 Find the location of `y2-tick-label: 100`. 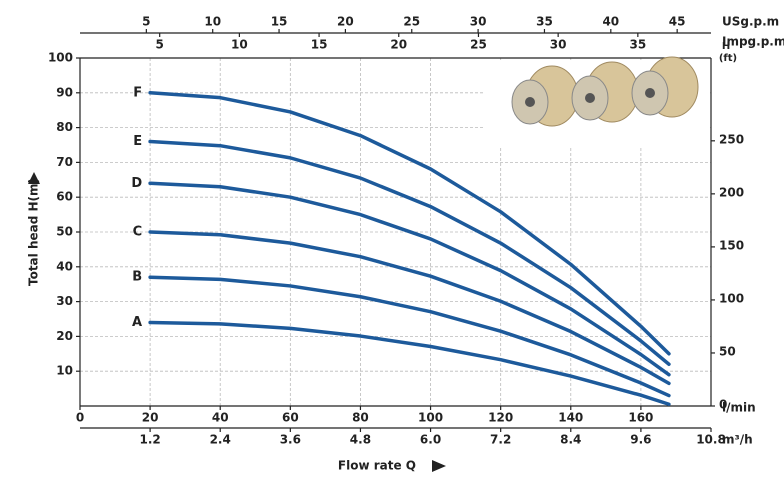

y2-tick-label: 100 is located at coordinates (731, 298).